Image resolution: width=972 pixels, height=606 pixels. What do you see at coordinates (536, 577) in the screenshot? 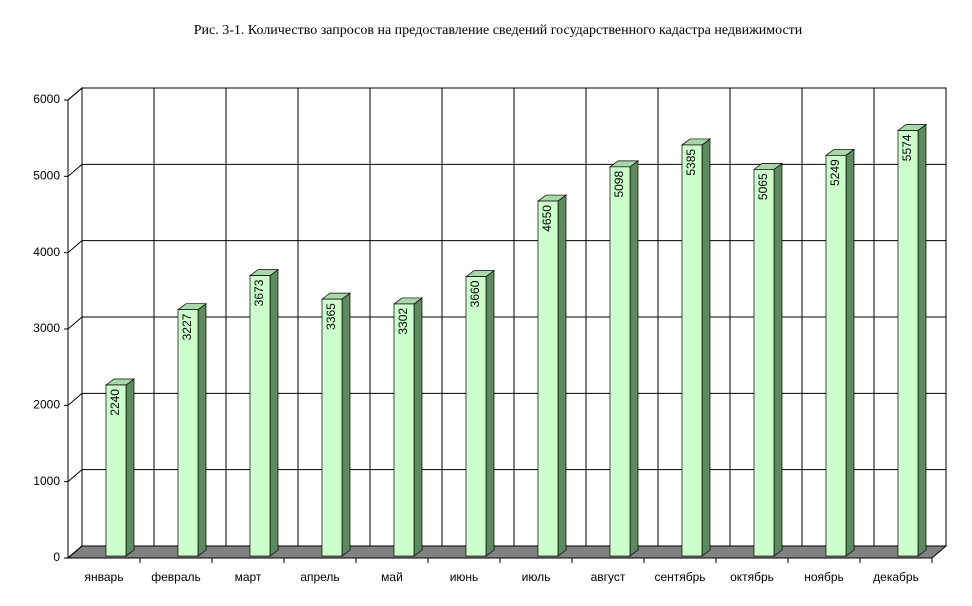
I see `x-tick-label: июль` at bounding box center [536, 577].